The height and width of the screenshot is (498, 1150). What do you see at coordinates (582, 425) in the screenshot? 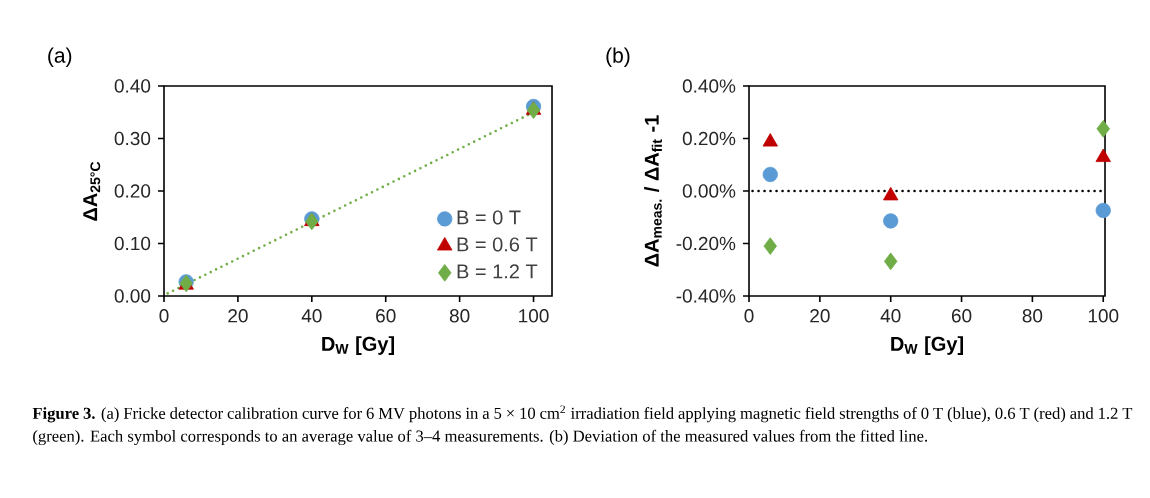
I see `text: Figure 3. (a) Fricke detector calibration curve for 6 MV photons in a 5 × 10 cm$^{2}$ irradiation field applying magnetic field strengths of 0 T (blue), 0.6 T (red) and 1.2 T (green). Each symbol corresponds to an average value of 3–4 measurements. (b) Deviation of the measured values from the fitted line.` at bounding box center [582, 425].